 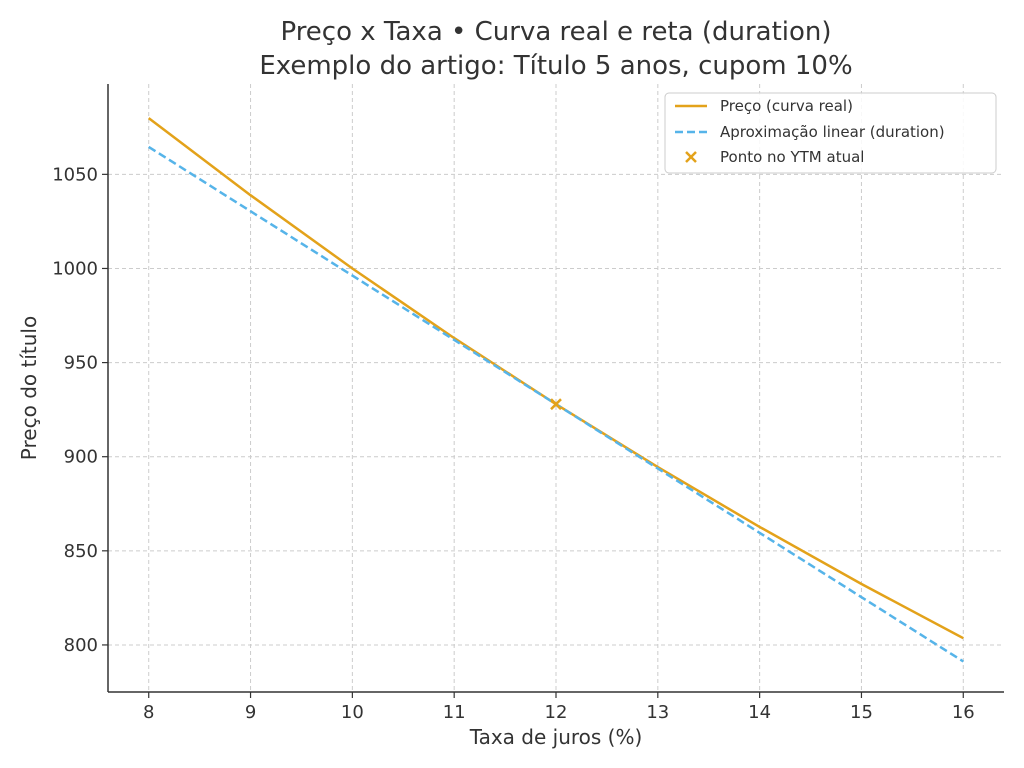 What do you see at coordinates (786, 106) in the screenshot?
I see `legend-label-curve: Preço (curva real)` at bounding box center [786, 106].